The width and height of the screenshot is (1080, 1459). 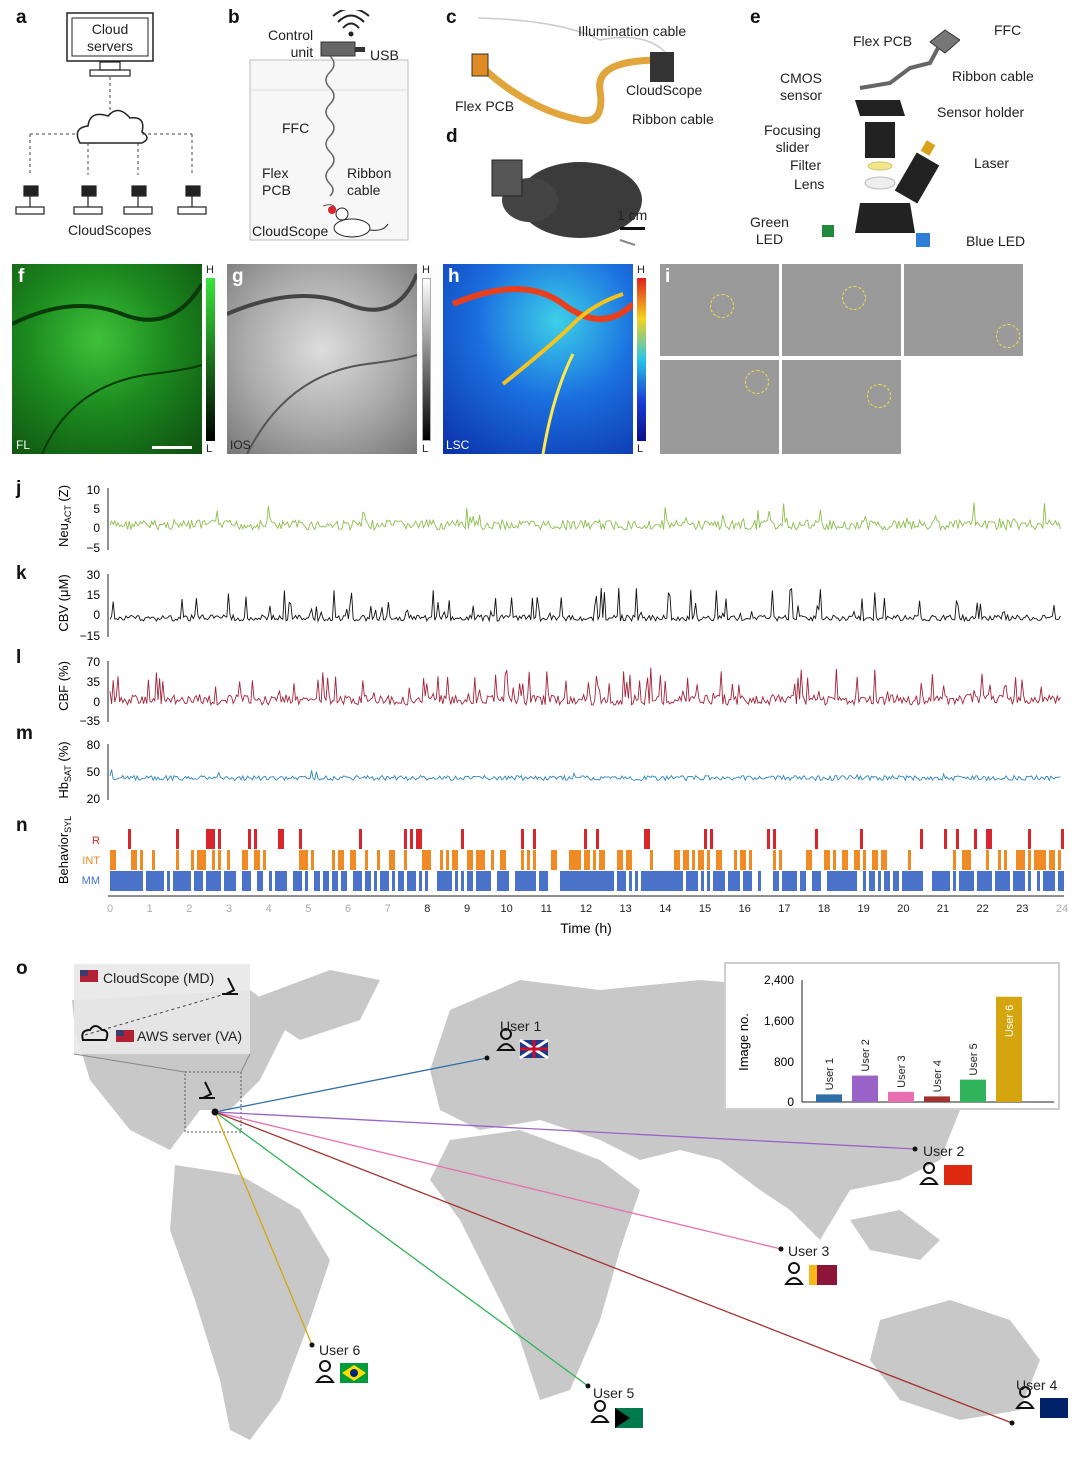 I want to click on ticks-l: 70 35 0 −35, so click(x=90, y=691).